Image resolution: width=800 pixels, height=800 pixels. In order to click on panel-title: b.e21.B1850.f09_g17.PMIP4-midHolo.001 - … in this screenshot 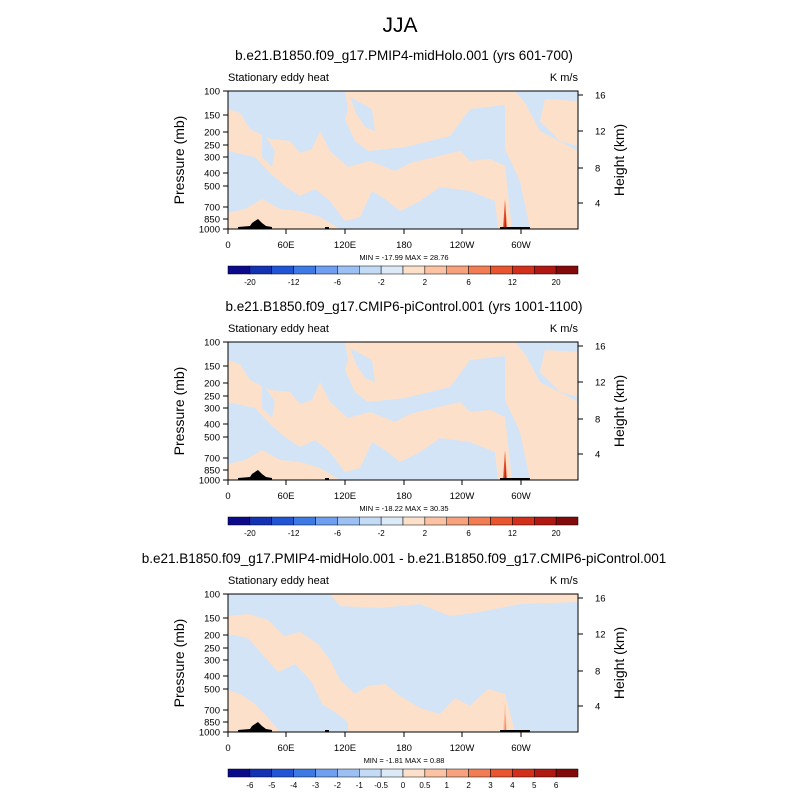, I will do `click(404, 558)`.